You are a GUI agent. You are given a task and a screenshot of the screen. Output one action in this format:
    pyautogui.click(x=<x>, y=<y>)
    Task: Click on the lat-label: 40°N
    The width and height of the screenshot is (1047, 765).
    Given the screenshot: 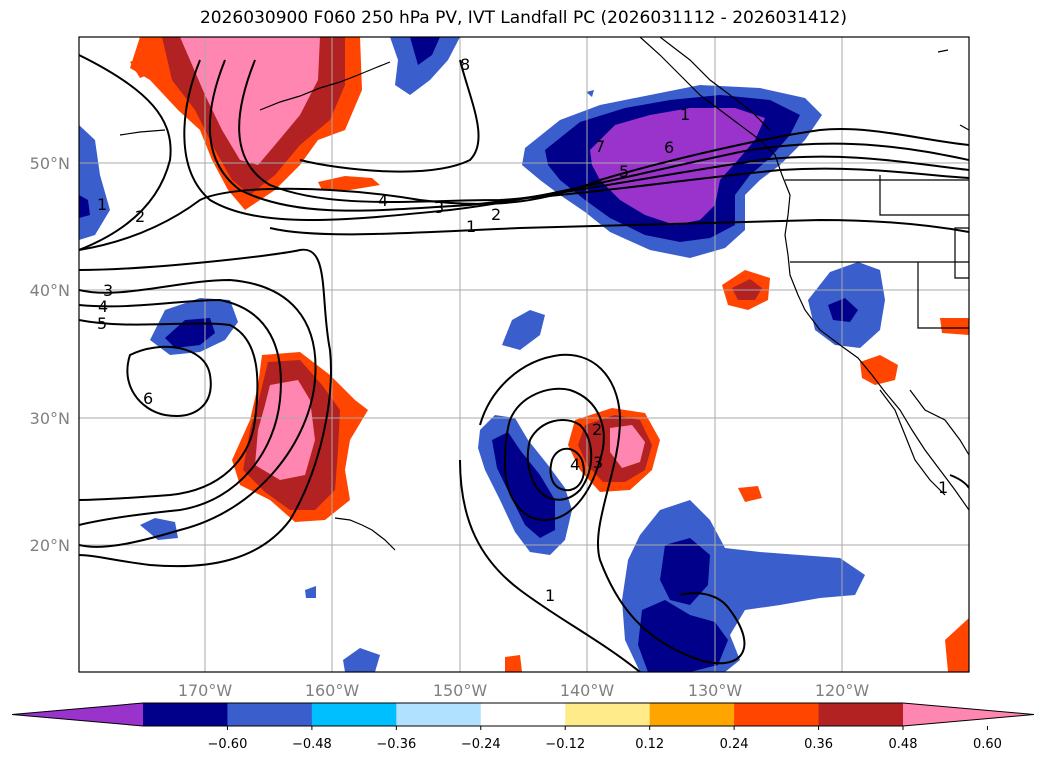 What is the action you would take?
    pyautogui.click(x=50, y=290)
    